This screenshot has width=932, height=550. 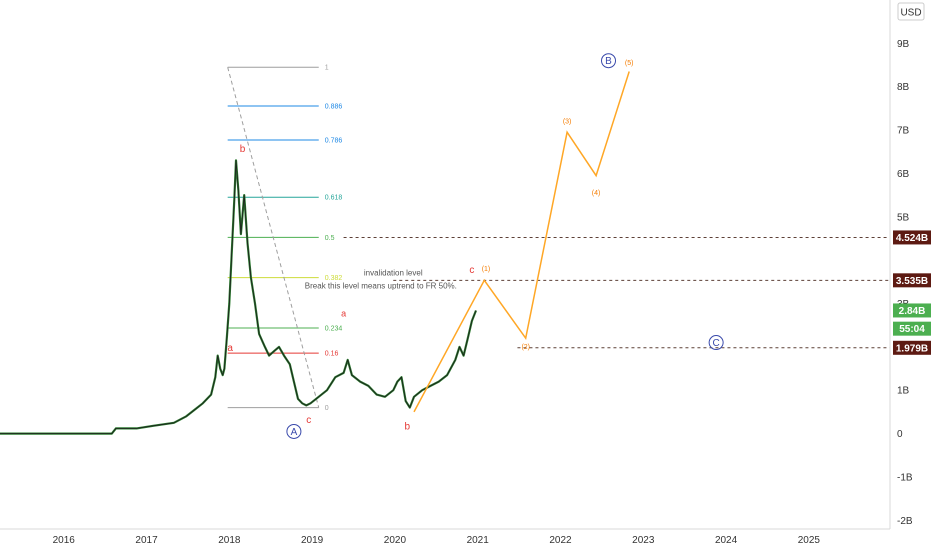 What do you see at coordinates (437, 540) in the screenshot?
I see `time-axis-ticks: 2016 2017 2018 2019 2020 2021 2022 2023 2024 2025` at bounding box center [437, 540].